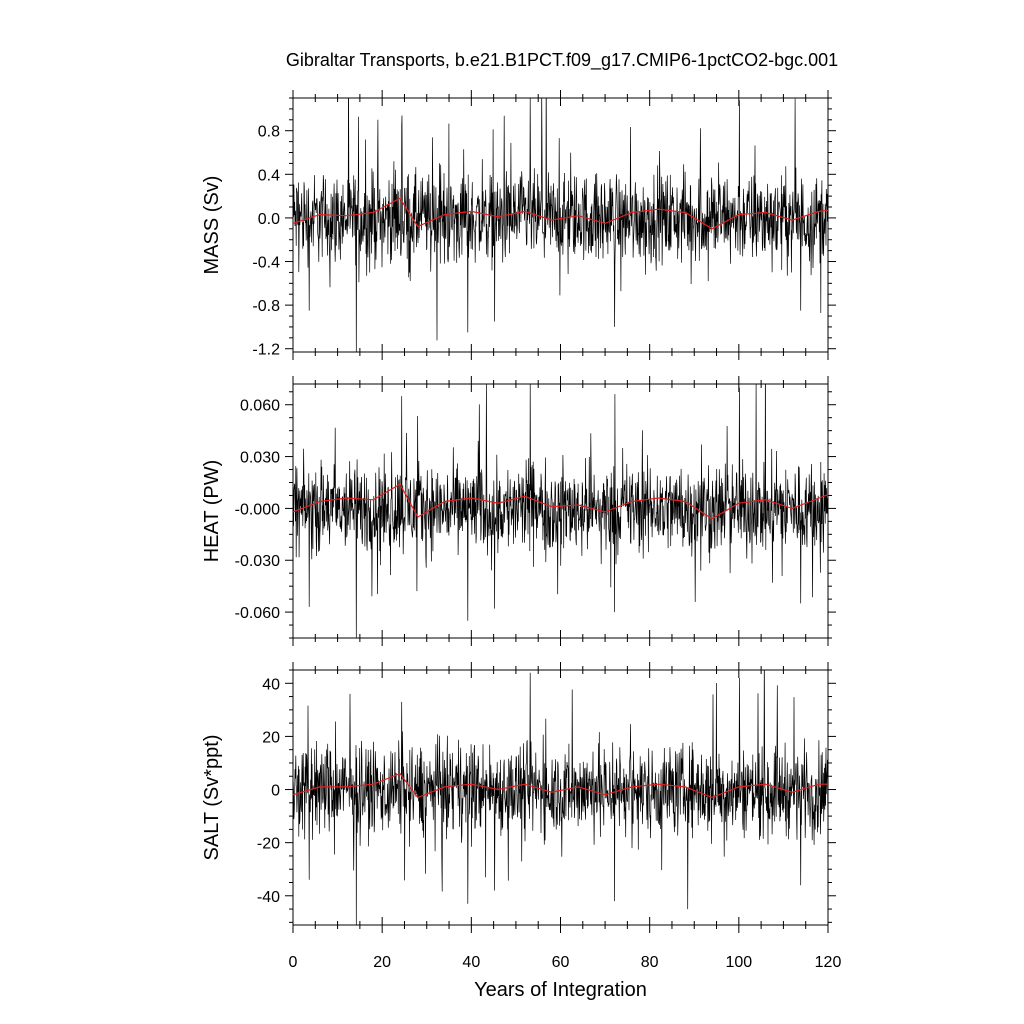  What do you see at coordinates (260, 458) in the screenshot?
I see `y-tick-label: 0.030` at bounding box center [260, 458].